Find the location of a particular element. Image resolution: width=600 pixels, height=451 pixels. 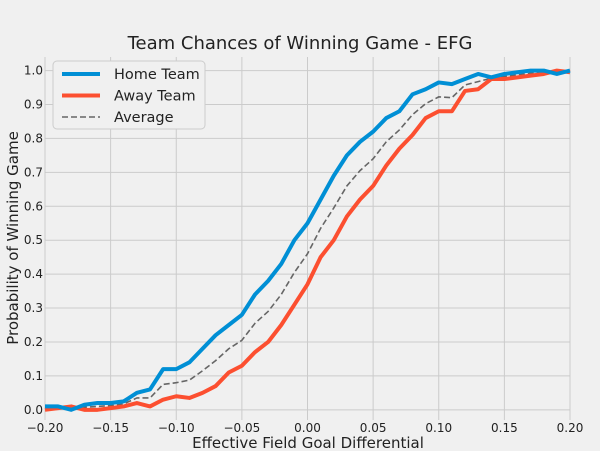

x-tick-label: −0.05 is located at coordinates (241, 428).